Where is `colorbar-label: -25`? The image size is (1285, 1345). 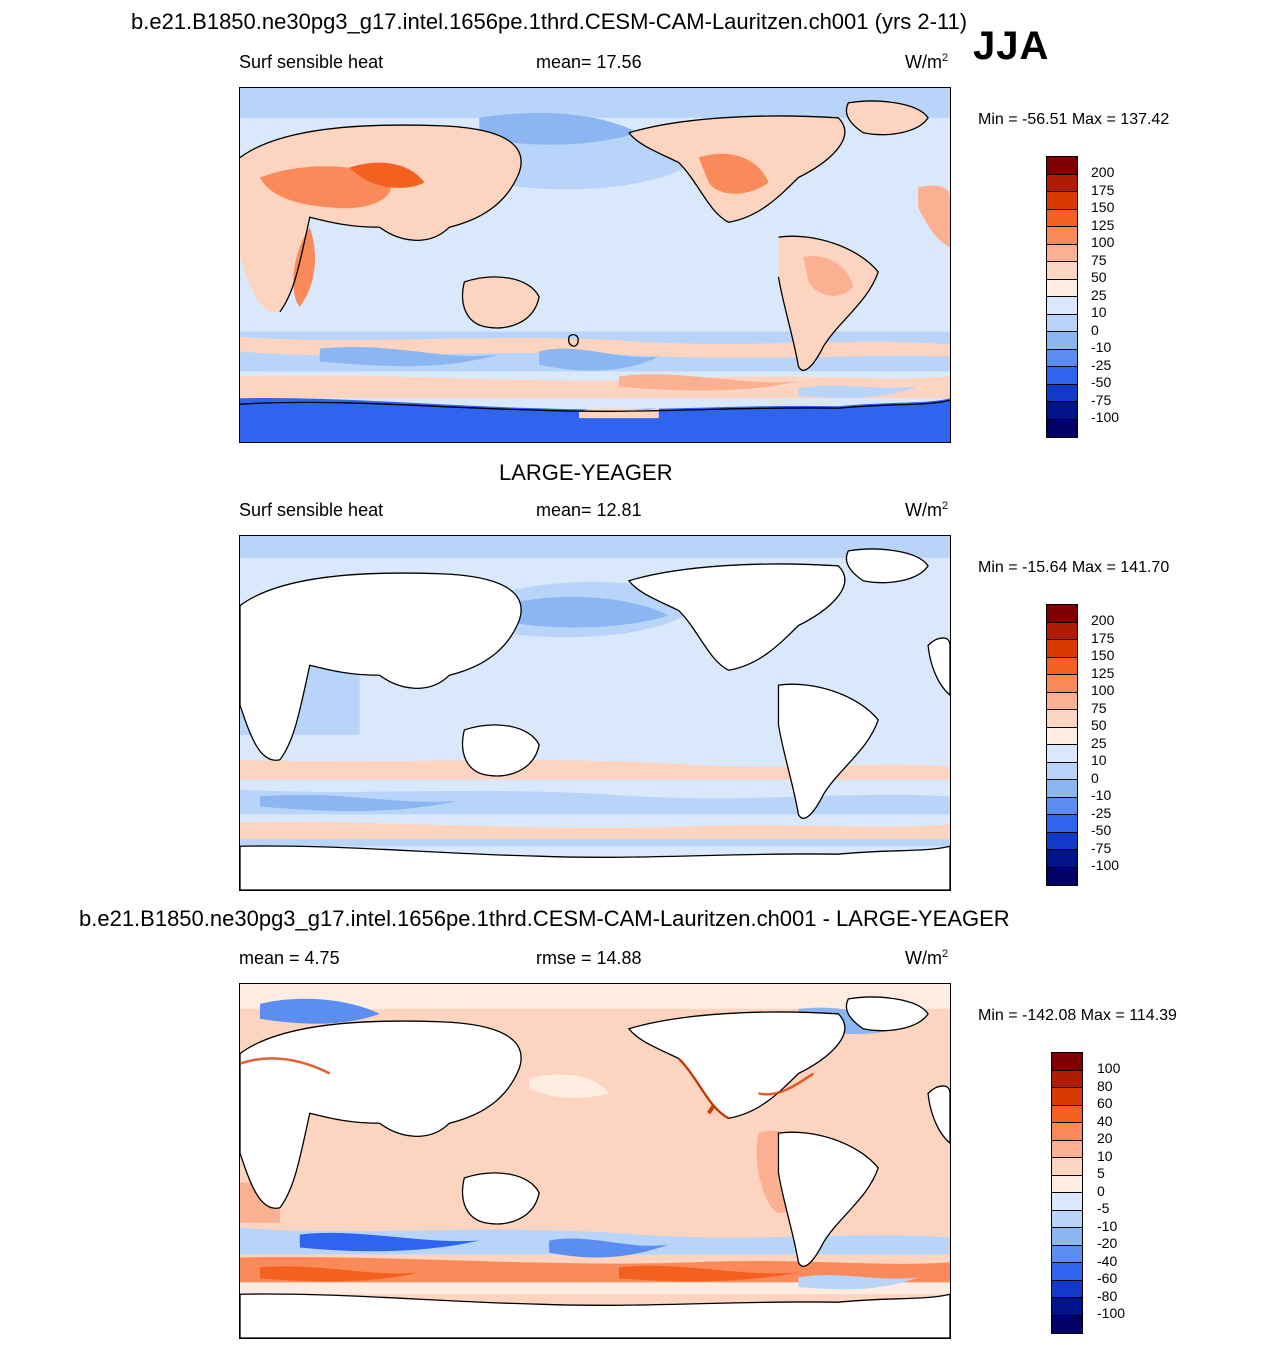
colorbar-label: -25 is located at coordinates (1101, 364).